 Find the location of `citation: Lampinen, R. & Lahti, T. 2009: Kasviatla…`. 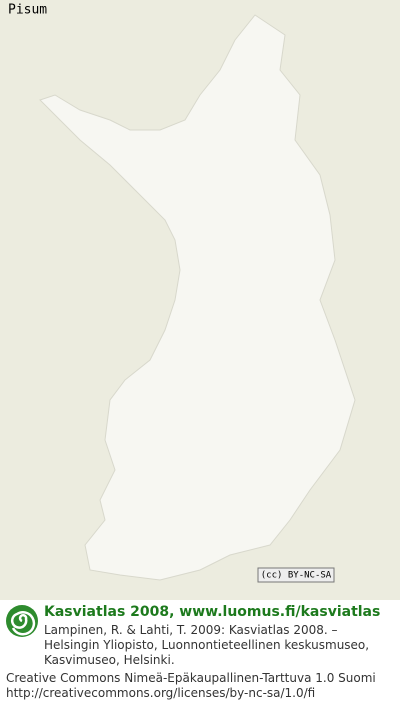

citation: Lampinen, R. & Lahti, T. 2009: Kasviatla… is located at coordinates (191, 630).